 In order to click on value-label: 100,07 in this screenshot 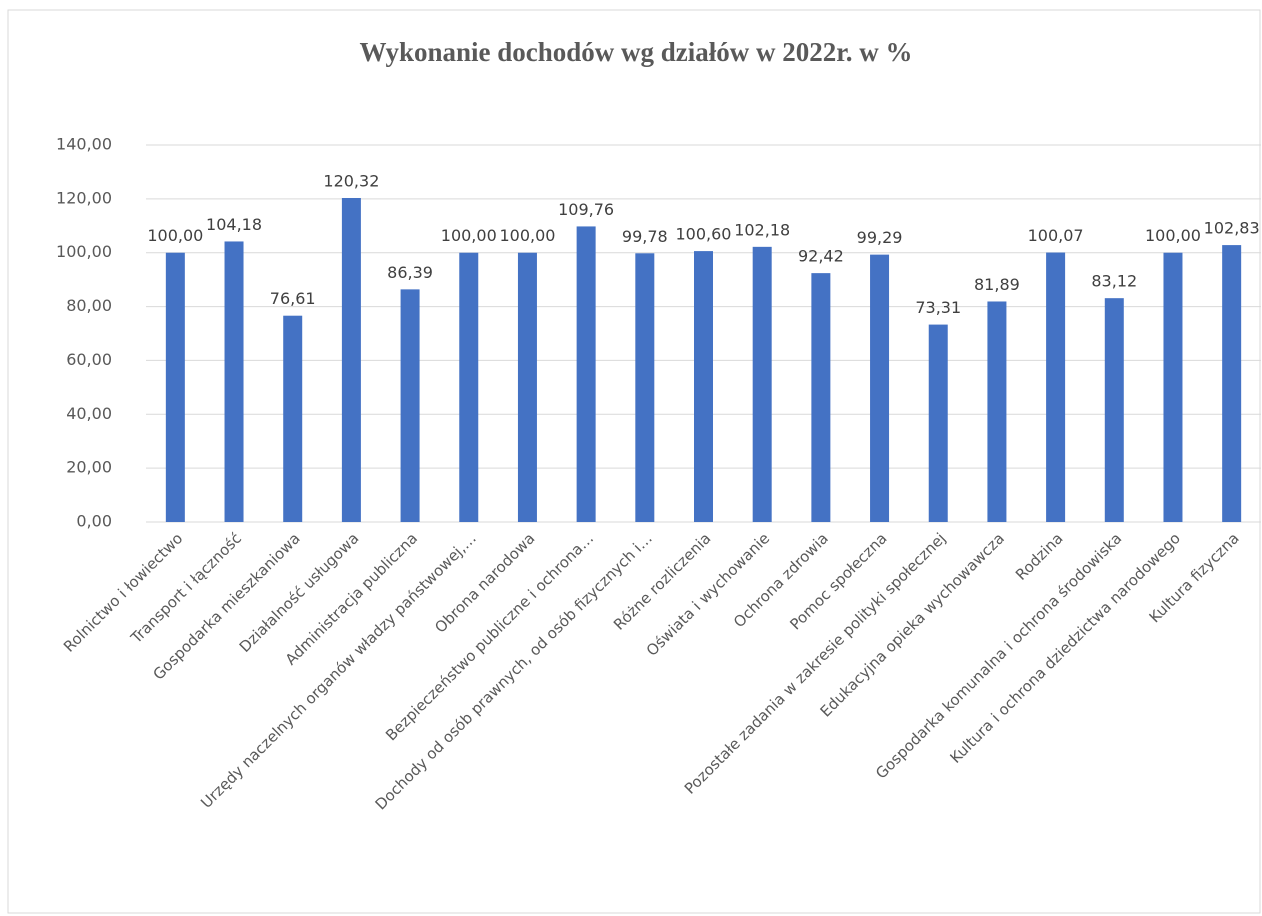, I will do `click(1056, 235)`.